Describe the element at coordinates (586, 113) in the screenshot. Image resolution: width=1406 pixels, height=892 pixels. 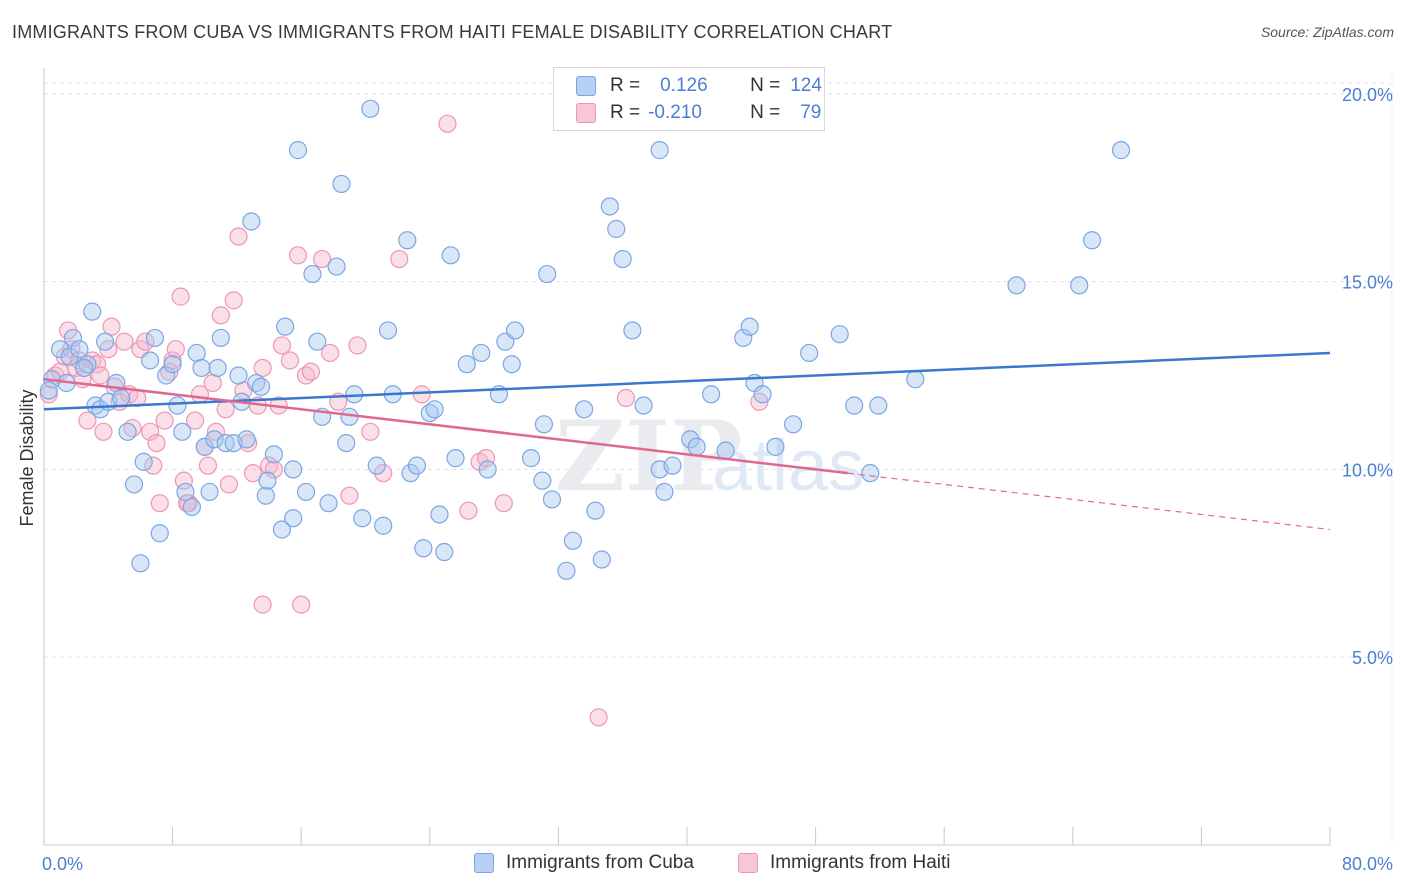
I see `haiti-swatch` at that location.